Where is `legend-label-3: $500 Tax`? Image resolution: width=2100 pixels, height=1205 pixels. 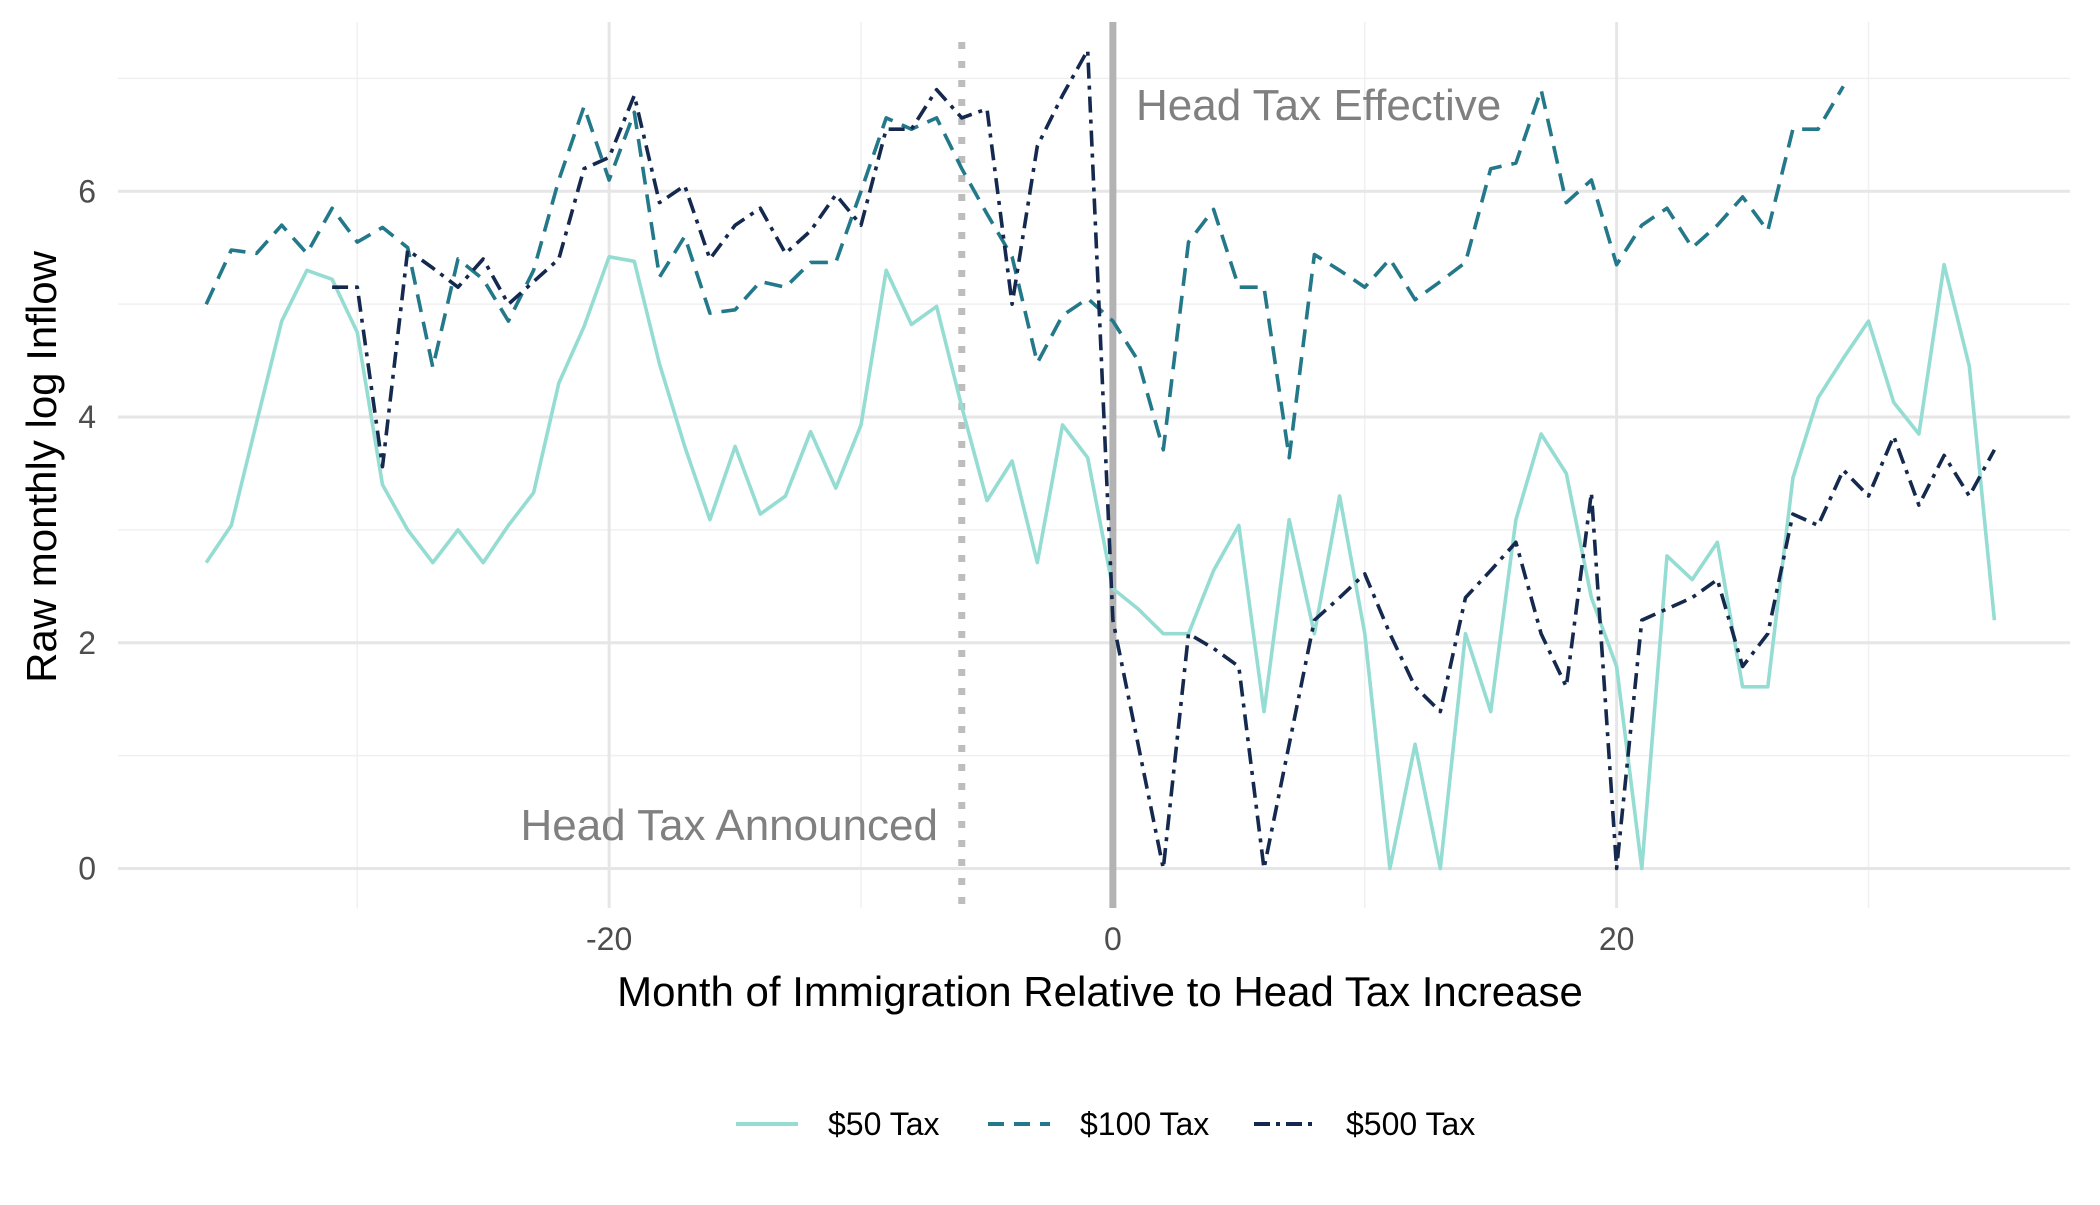 legend-label-3: $500 Tax is located at coordinates (1410, 1124).